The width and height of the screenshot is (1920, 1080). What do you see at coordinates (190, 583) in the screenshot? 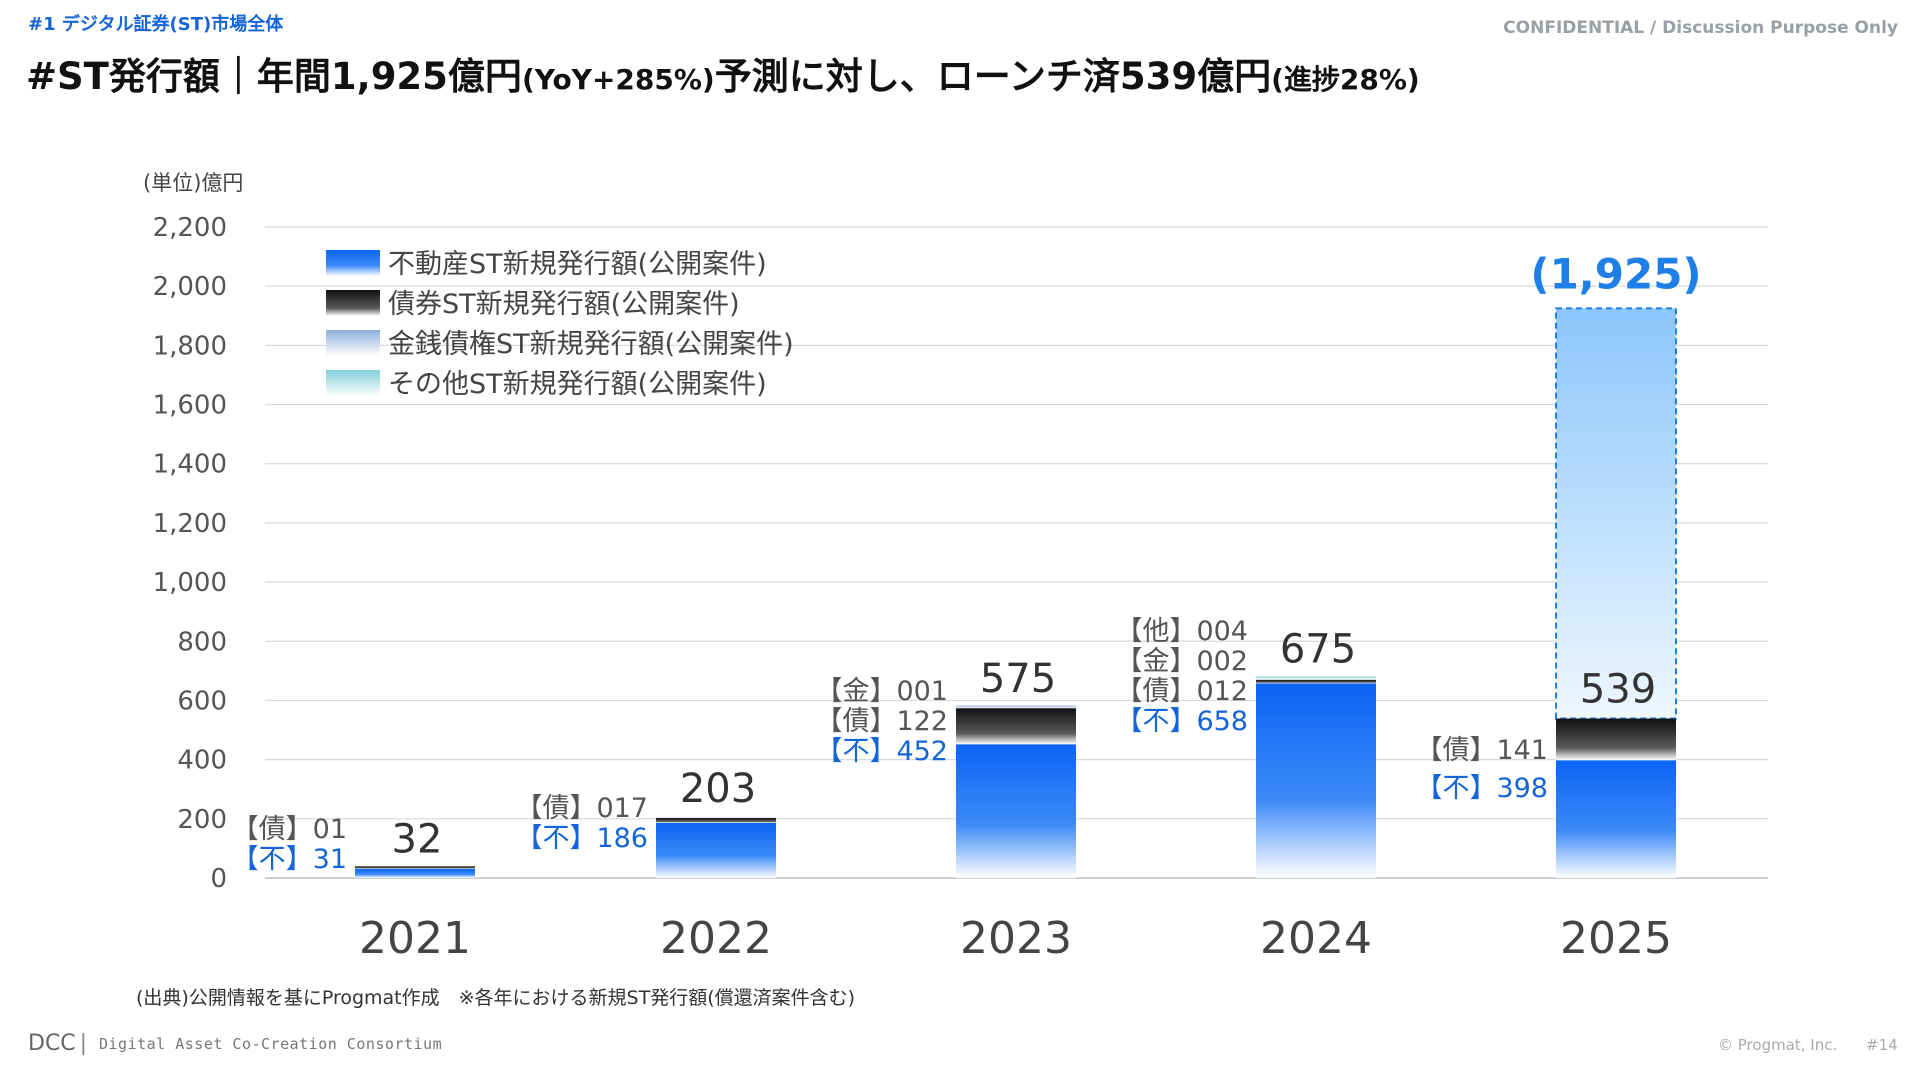
I see `y-tick-label: 1,000` at bounding box center [190, 583].